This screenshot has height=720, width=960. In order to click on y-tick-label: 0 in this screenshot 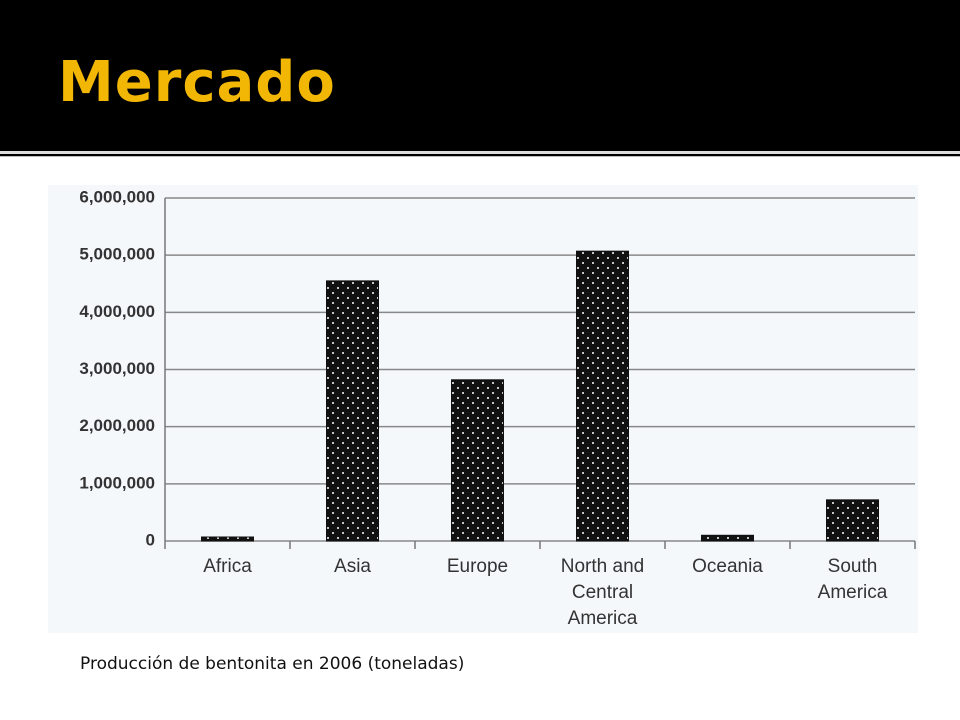, I will do `click(150, 539)`.